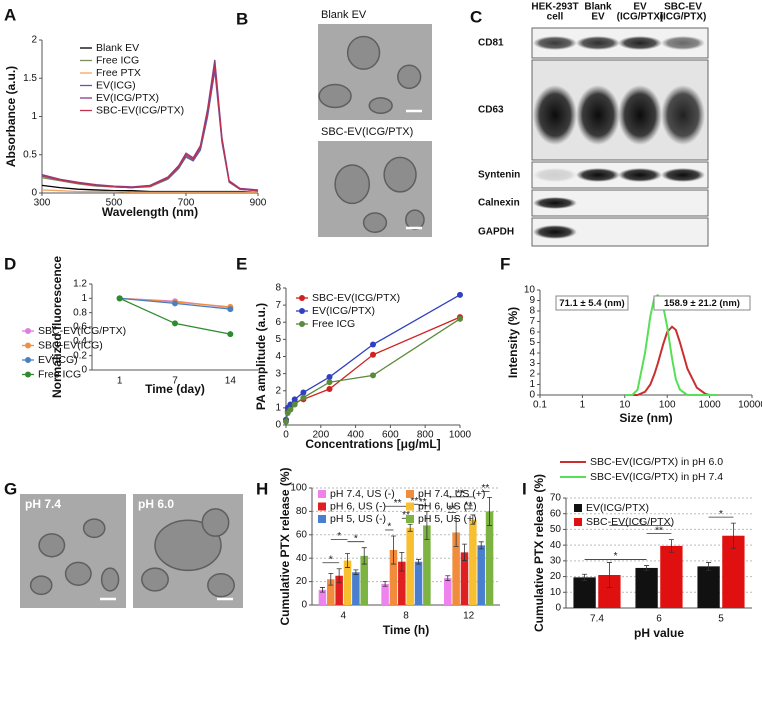 The image size is (762, 714). What do you see at coordinates (156, 504) in the screenshot?
I see `micrograph-caption: pH 6.0` at bounding box center [156, 504].